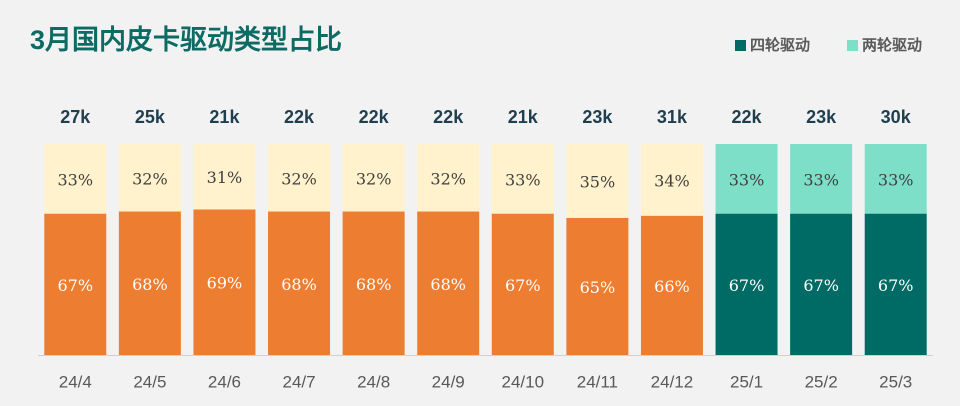 The height and width of the screenshot is (406, 960). I want to click on data-label: 66%, so click(672, 286).